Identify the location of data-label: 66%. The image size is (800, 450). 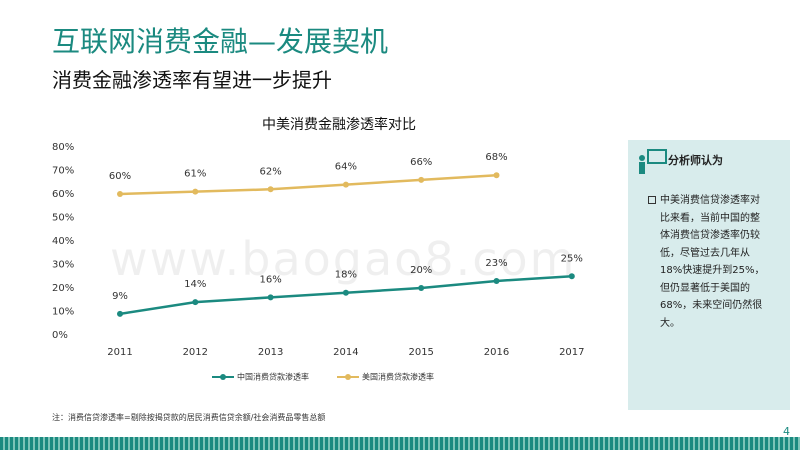
(421, 162).